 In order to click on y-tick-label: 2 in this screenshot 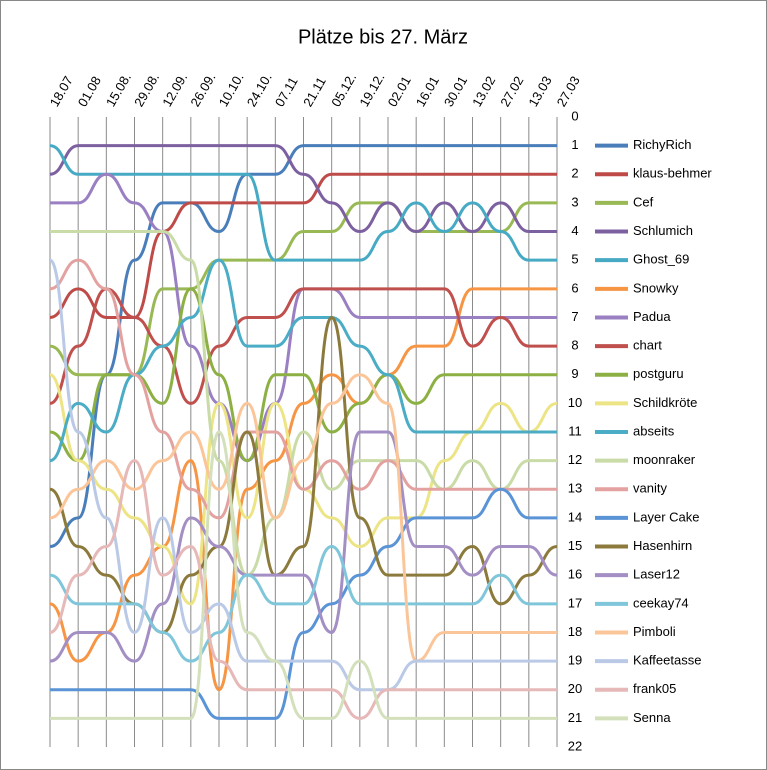, I will do `click(574, 173)`.